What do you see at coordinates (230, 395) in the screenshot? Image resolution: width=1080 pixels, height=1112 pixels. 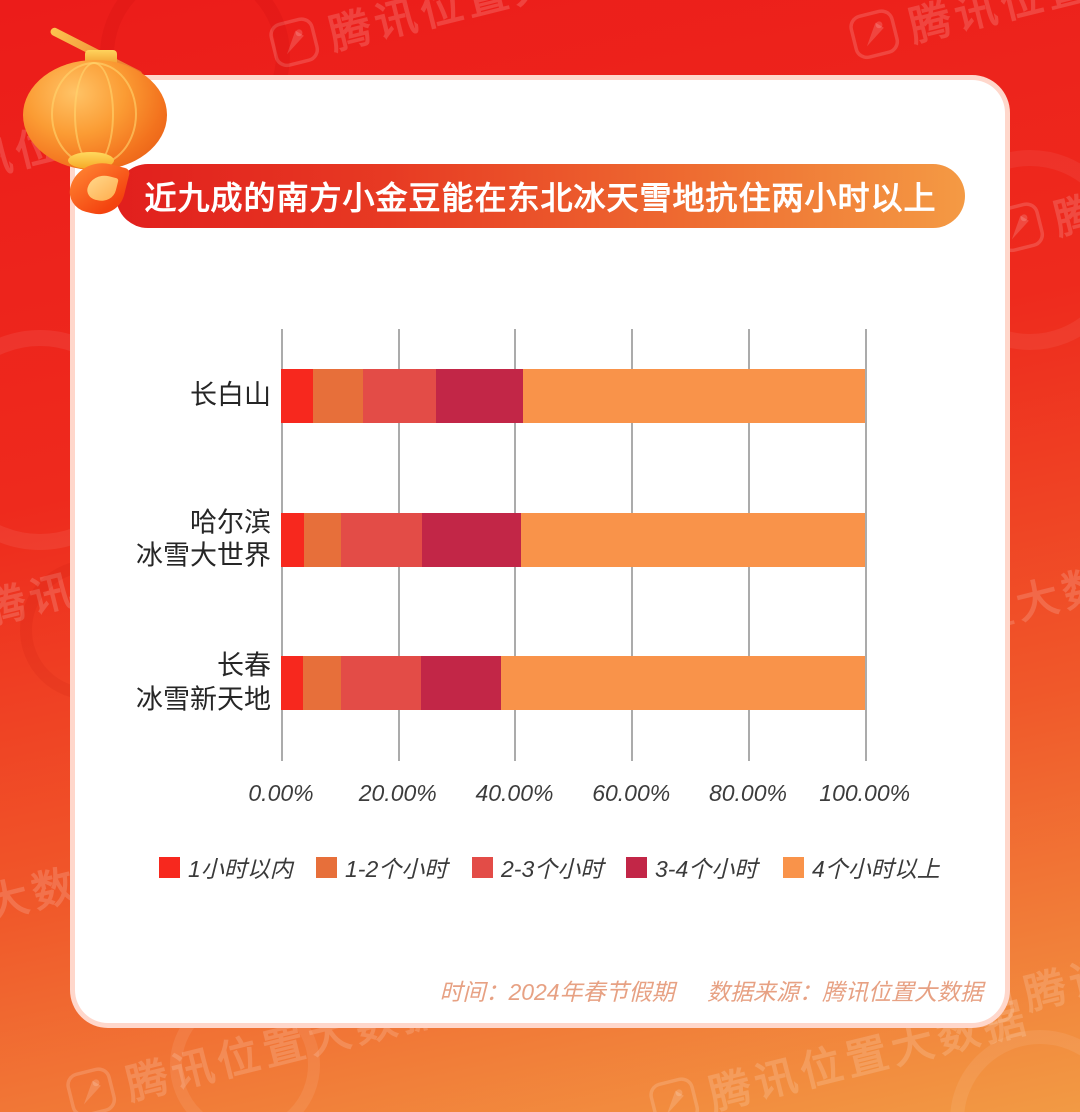 I see `category-label-line: 长白山` at bounding box center [230, 395].